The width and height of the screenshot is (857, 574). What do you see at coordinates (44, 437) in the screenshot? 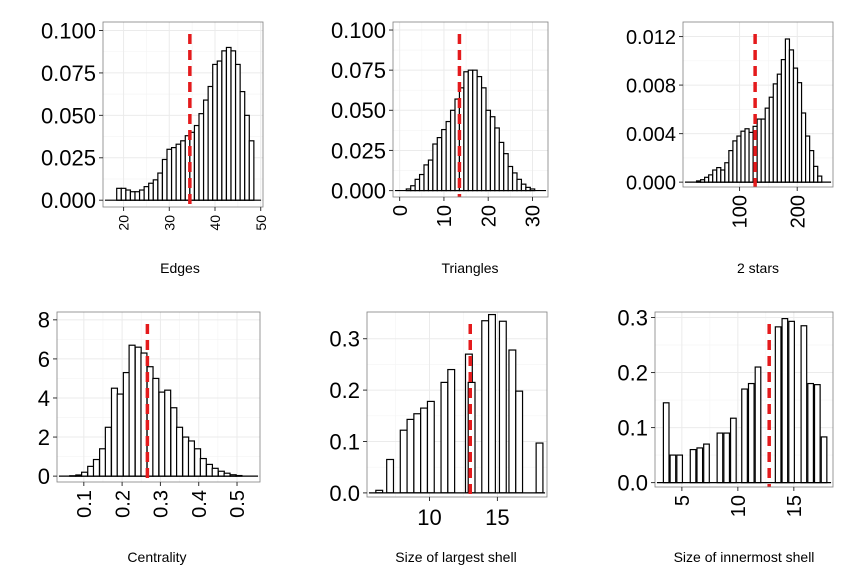
I see `y-tick-label: 2` at bounding box center [44, 437].